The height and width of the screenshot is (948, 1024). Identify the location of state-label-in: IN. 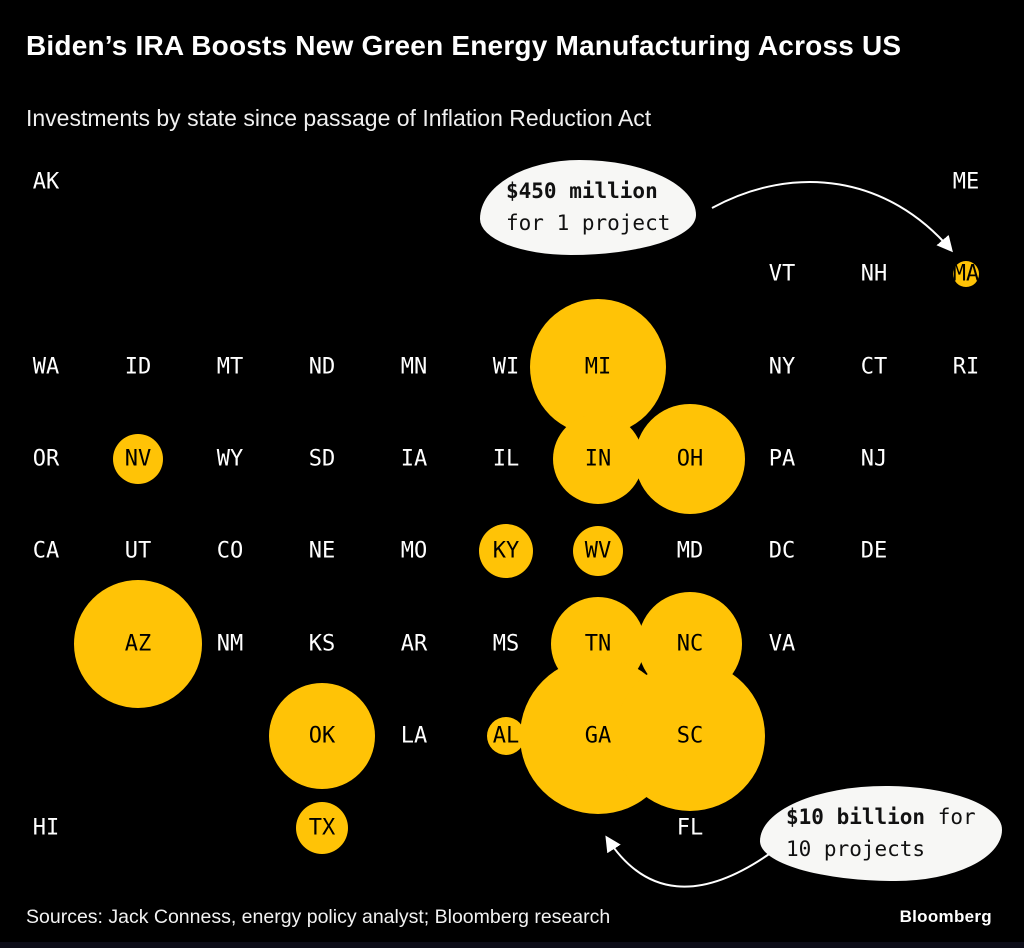
(598, 459).